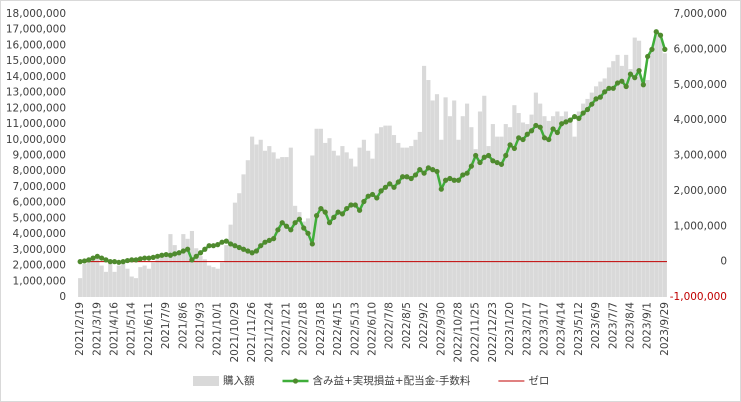 The width and height of the screenshot is (741, 402). Describe the element at coordinates (630, 325) in the screenshot. I see `x-tick-label: 2023/8/4` at that location.